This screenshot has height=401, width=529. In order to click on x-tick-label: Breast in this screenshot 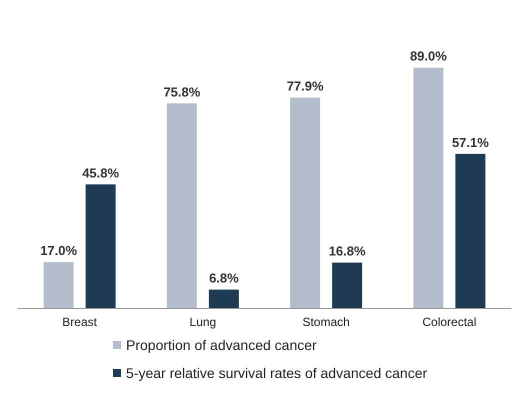, I will do `click(80, 322)`.